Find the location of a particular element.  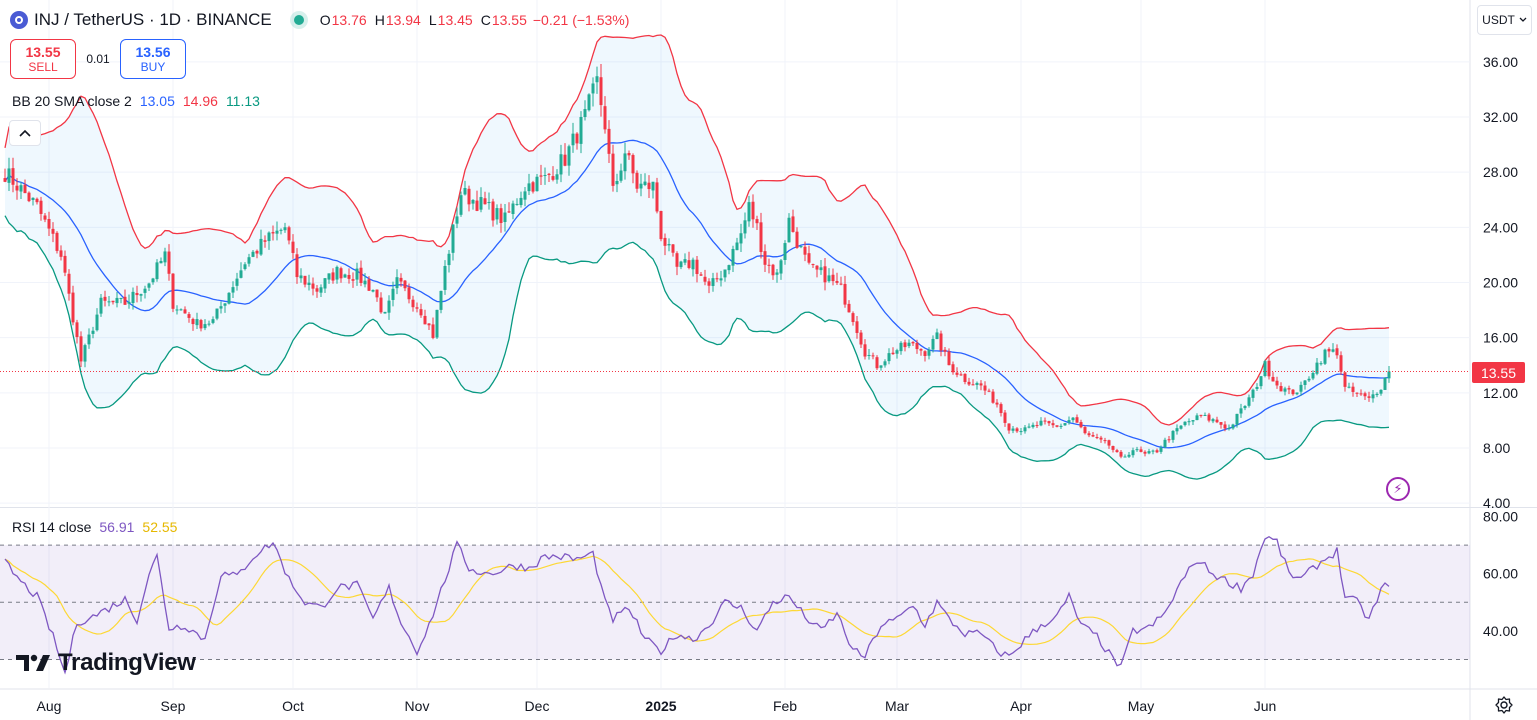

collapse-legend-button is located at coordinates (25, 133).